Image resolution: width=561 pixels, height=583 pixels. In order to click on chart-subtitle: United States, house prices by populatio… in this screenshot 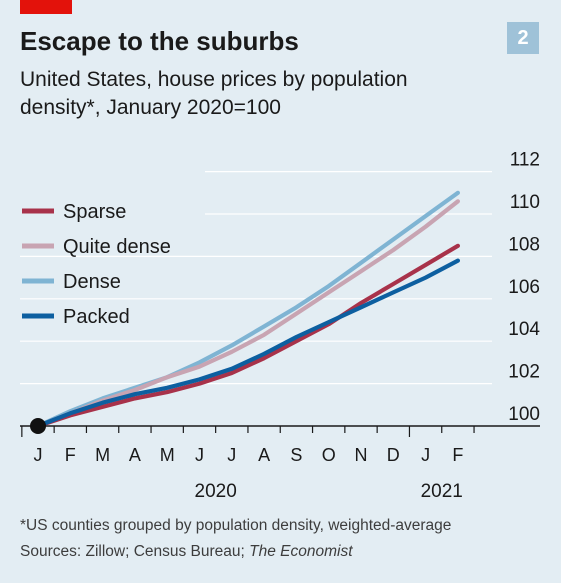, I will do `click(214, 93)`.